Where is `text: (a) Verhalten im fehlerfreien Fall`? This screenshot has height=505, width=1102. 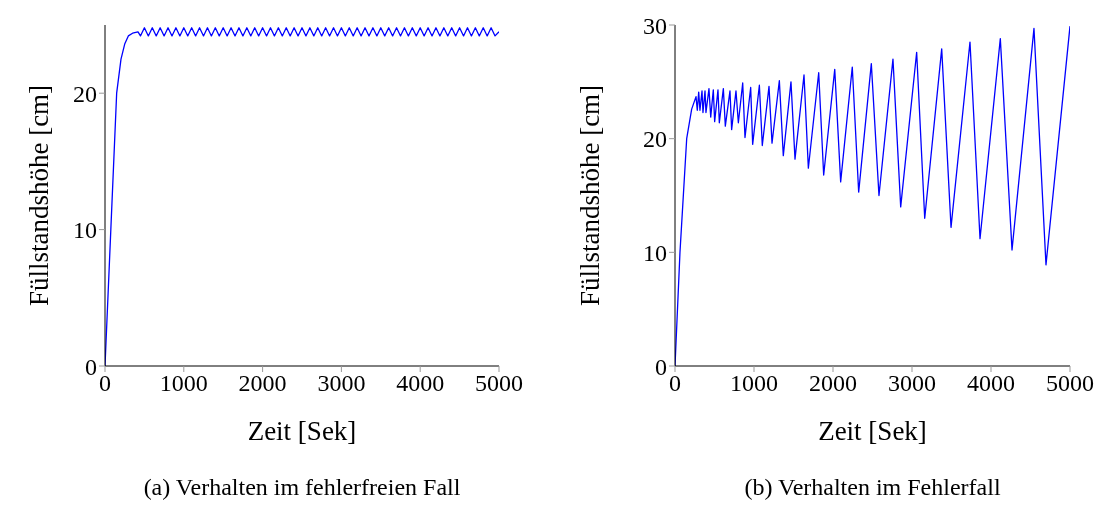
text: (a) Verhalten im fehlerfreien Fall is located at coordinates (301, 487).